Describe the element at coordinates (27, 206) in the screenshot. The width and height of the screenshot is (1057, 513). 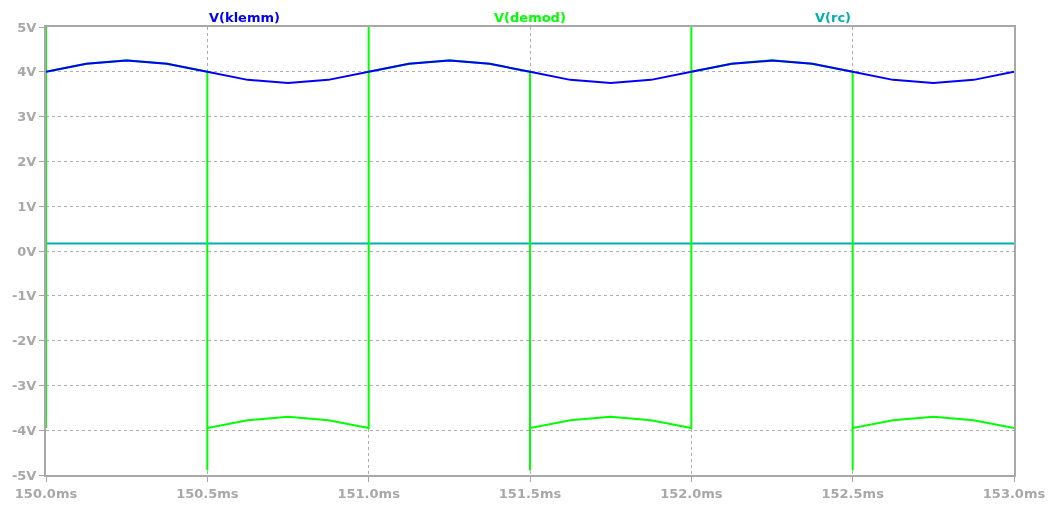
I see `y-tick-label: 1V` at that location.